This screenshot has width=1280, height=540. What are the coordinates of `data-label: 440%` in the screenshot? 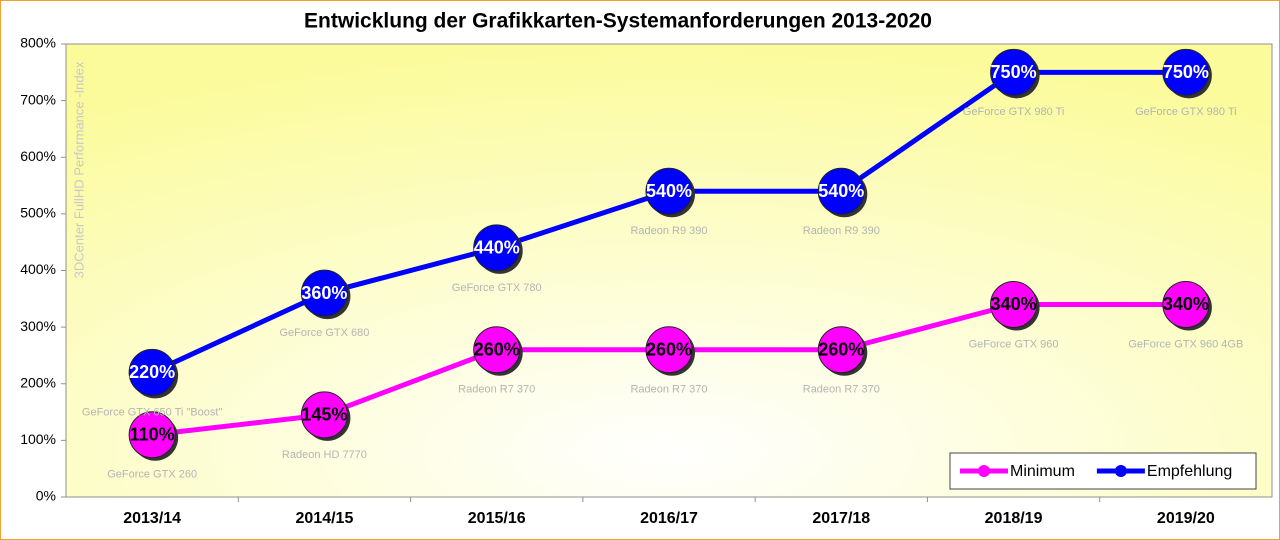 It's located at (497, 248).